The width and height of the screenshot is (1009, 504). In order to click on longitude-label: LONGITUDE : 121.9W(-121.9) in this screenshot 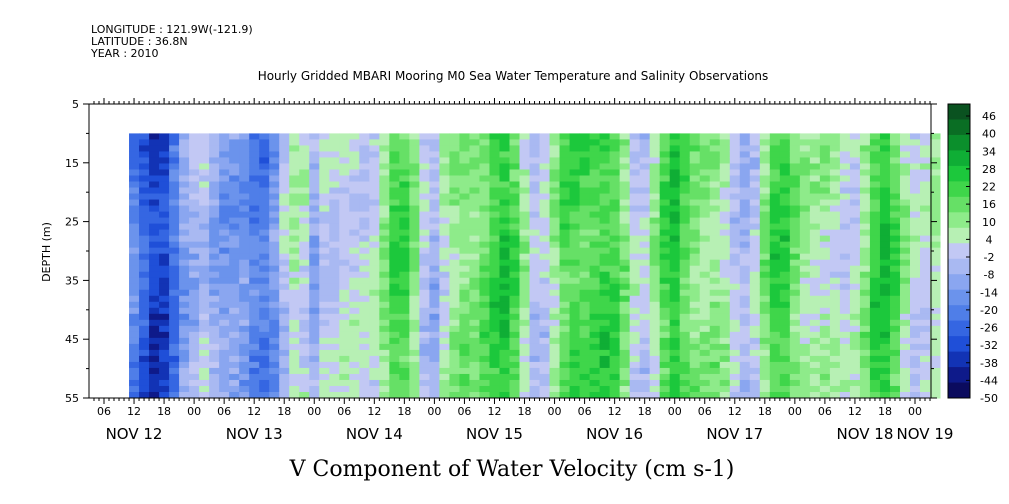, I will do `click(172, 29)`.